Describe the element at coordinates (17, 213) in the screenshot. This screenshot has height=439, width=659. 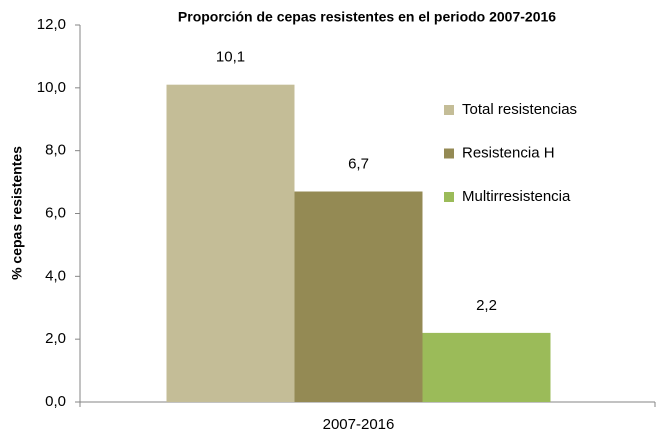
I see `y-axis-label: % cepas resistentes` at that location.